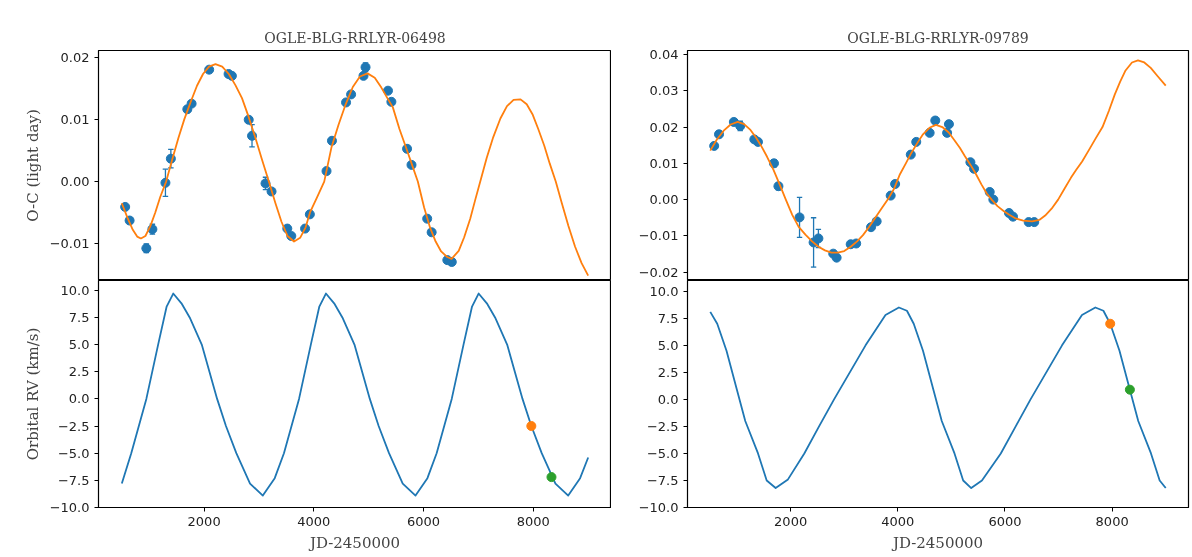  What do you see at coordinates (664, 91) in the screenshot?
I see `y-tick-label: 0.03` at bounding box center [664, 91].